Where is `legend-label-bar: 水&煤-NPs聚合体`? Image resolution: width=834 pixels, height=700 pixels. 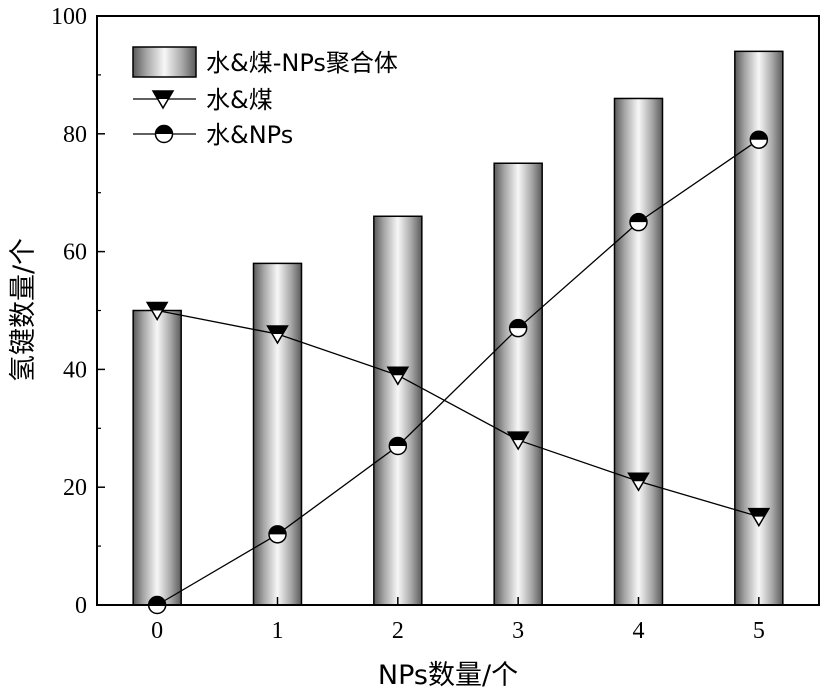 legend-label-bar: 水&煤-NPs聚合体 is located at coordinates (302, 63).